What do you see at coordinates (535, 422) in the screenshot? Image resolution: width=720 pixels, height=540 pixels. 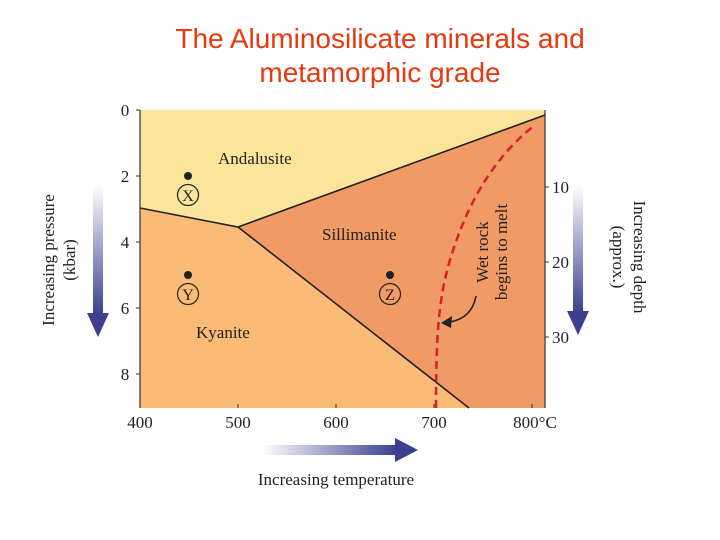 I see `temperature-tick-800: 800°C` at bounding box center [535, 422].